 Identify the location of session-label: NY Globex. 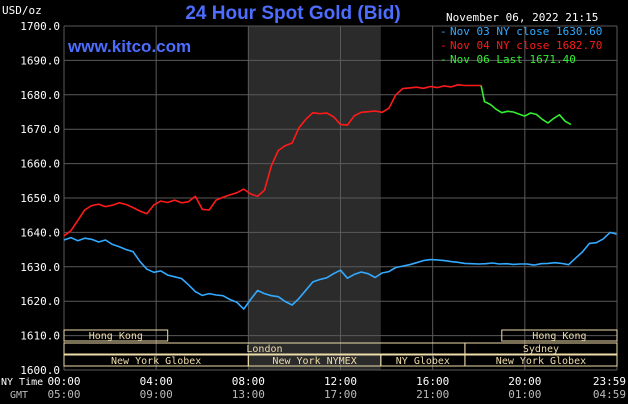
(423, 361).